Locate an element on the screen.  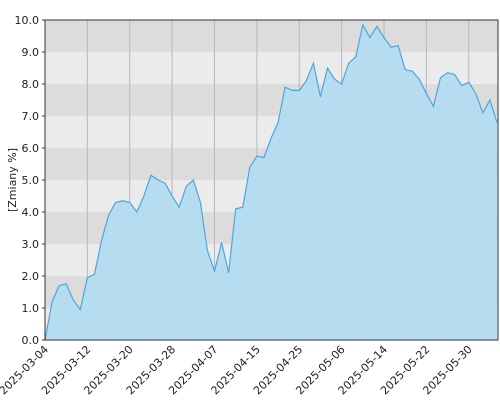
y-tick-label: 5.0 is located at coordinates (31, 180).